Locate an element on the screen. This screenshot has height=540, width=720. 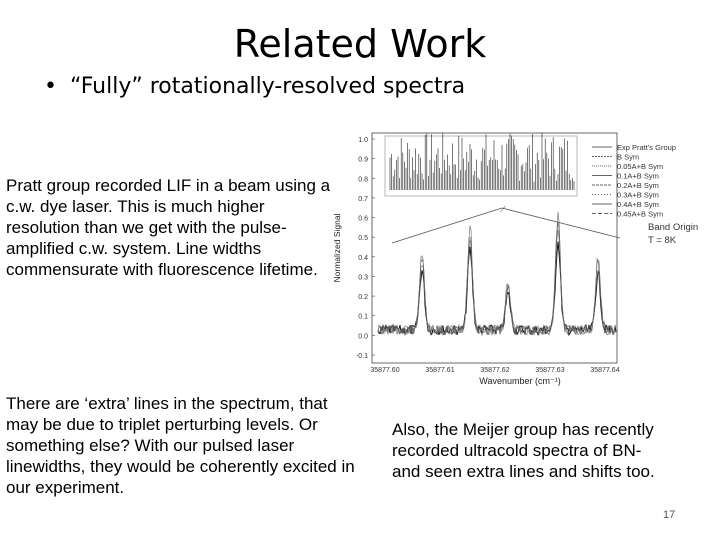
temperature-label: T = 8K is located at coordinates (662, 240).